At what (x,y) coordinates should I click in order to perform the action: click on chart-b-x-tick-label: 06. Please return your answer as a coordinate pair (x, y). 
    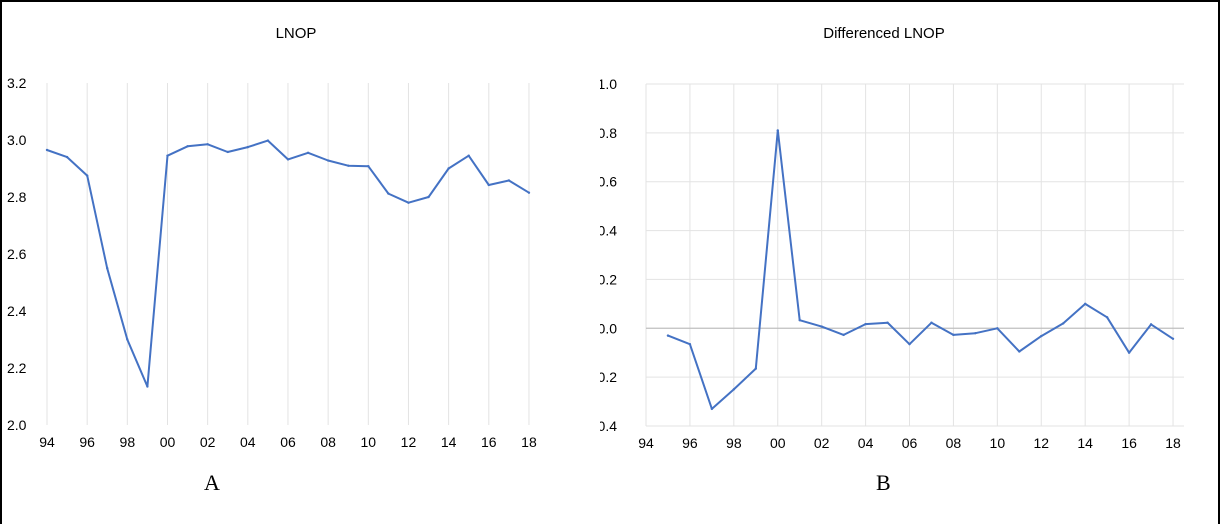
    Looking at the image, I should click on (910, 443).